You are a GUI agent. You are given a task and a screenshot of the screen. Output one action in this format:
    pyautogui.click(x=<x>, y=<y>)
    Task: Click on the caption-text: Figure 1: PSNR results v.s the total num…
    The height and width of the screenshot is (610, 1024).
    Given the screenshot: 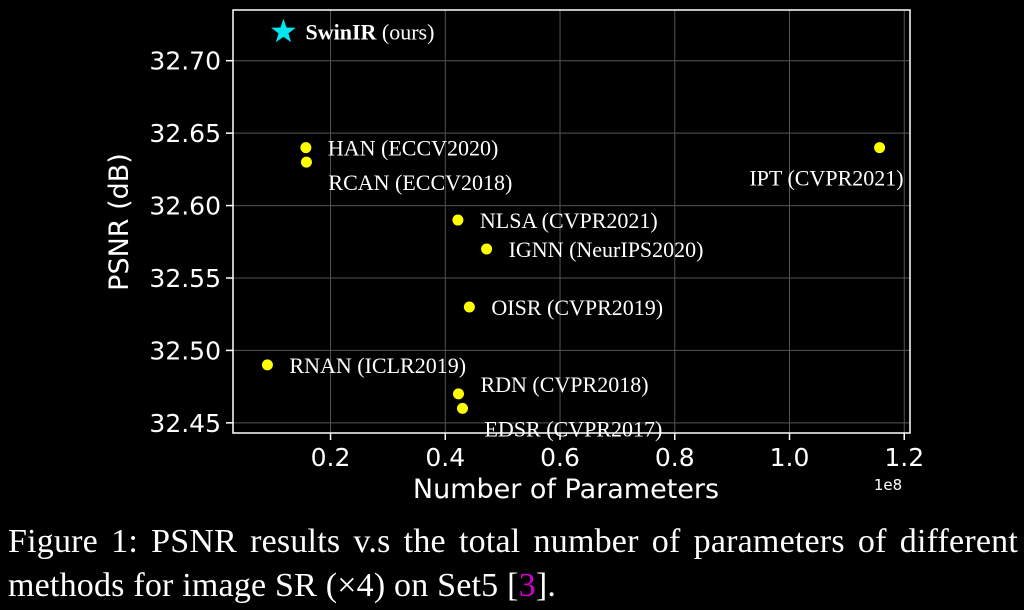 What is the action you would take?
    pyautogui.click(x=513, y=563)
    